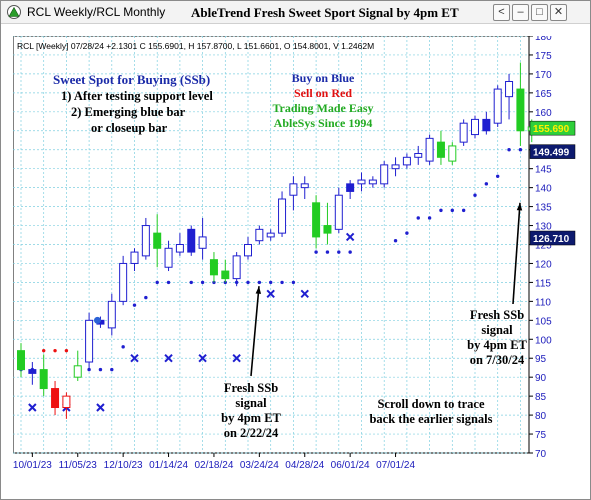 This screenshot has width=591, height=500. Describe the element at coordinates (558, 12) in the screenshot. I see `close-button: ✕` at that location.